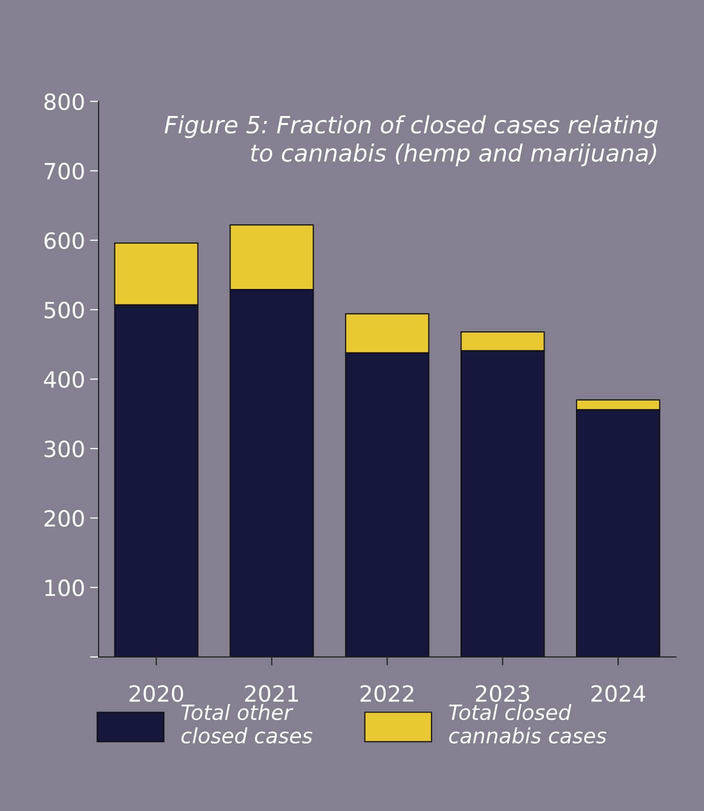  Describe the element at coordinates (246, 724) in the screenshot. I see `legend-label: Total other closed cases` at that location.